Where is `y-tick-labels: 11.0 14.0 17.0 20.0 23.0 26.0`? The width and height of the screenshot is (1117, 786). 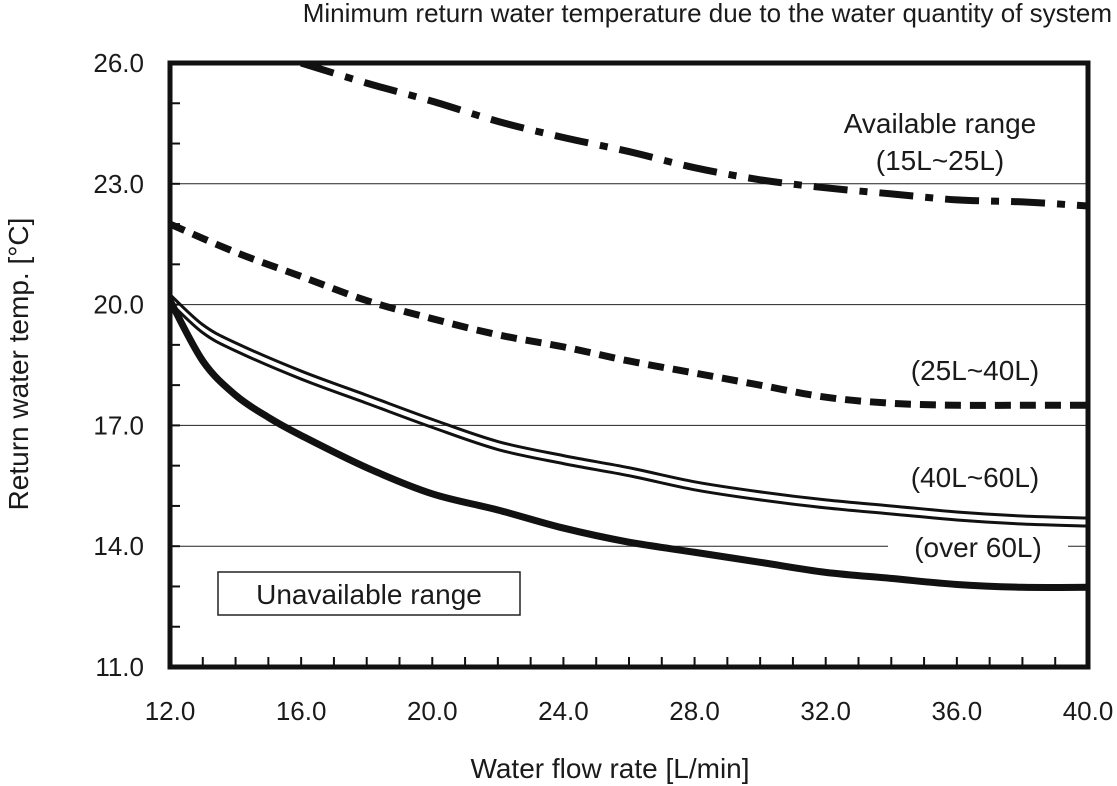 y-tick-labels: 11.0 14.0 17.0 20.0 23.0 26.0 is located at coordinates (118, 365).